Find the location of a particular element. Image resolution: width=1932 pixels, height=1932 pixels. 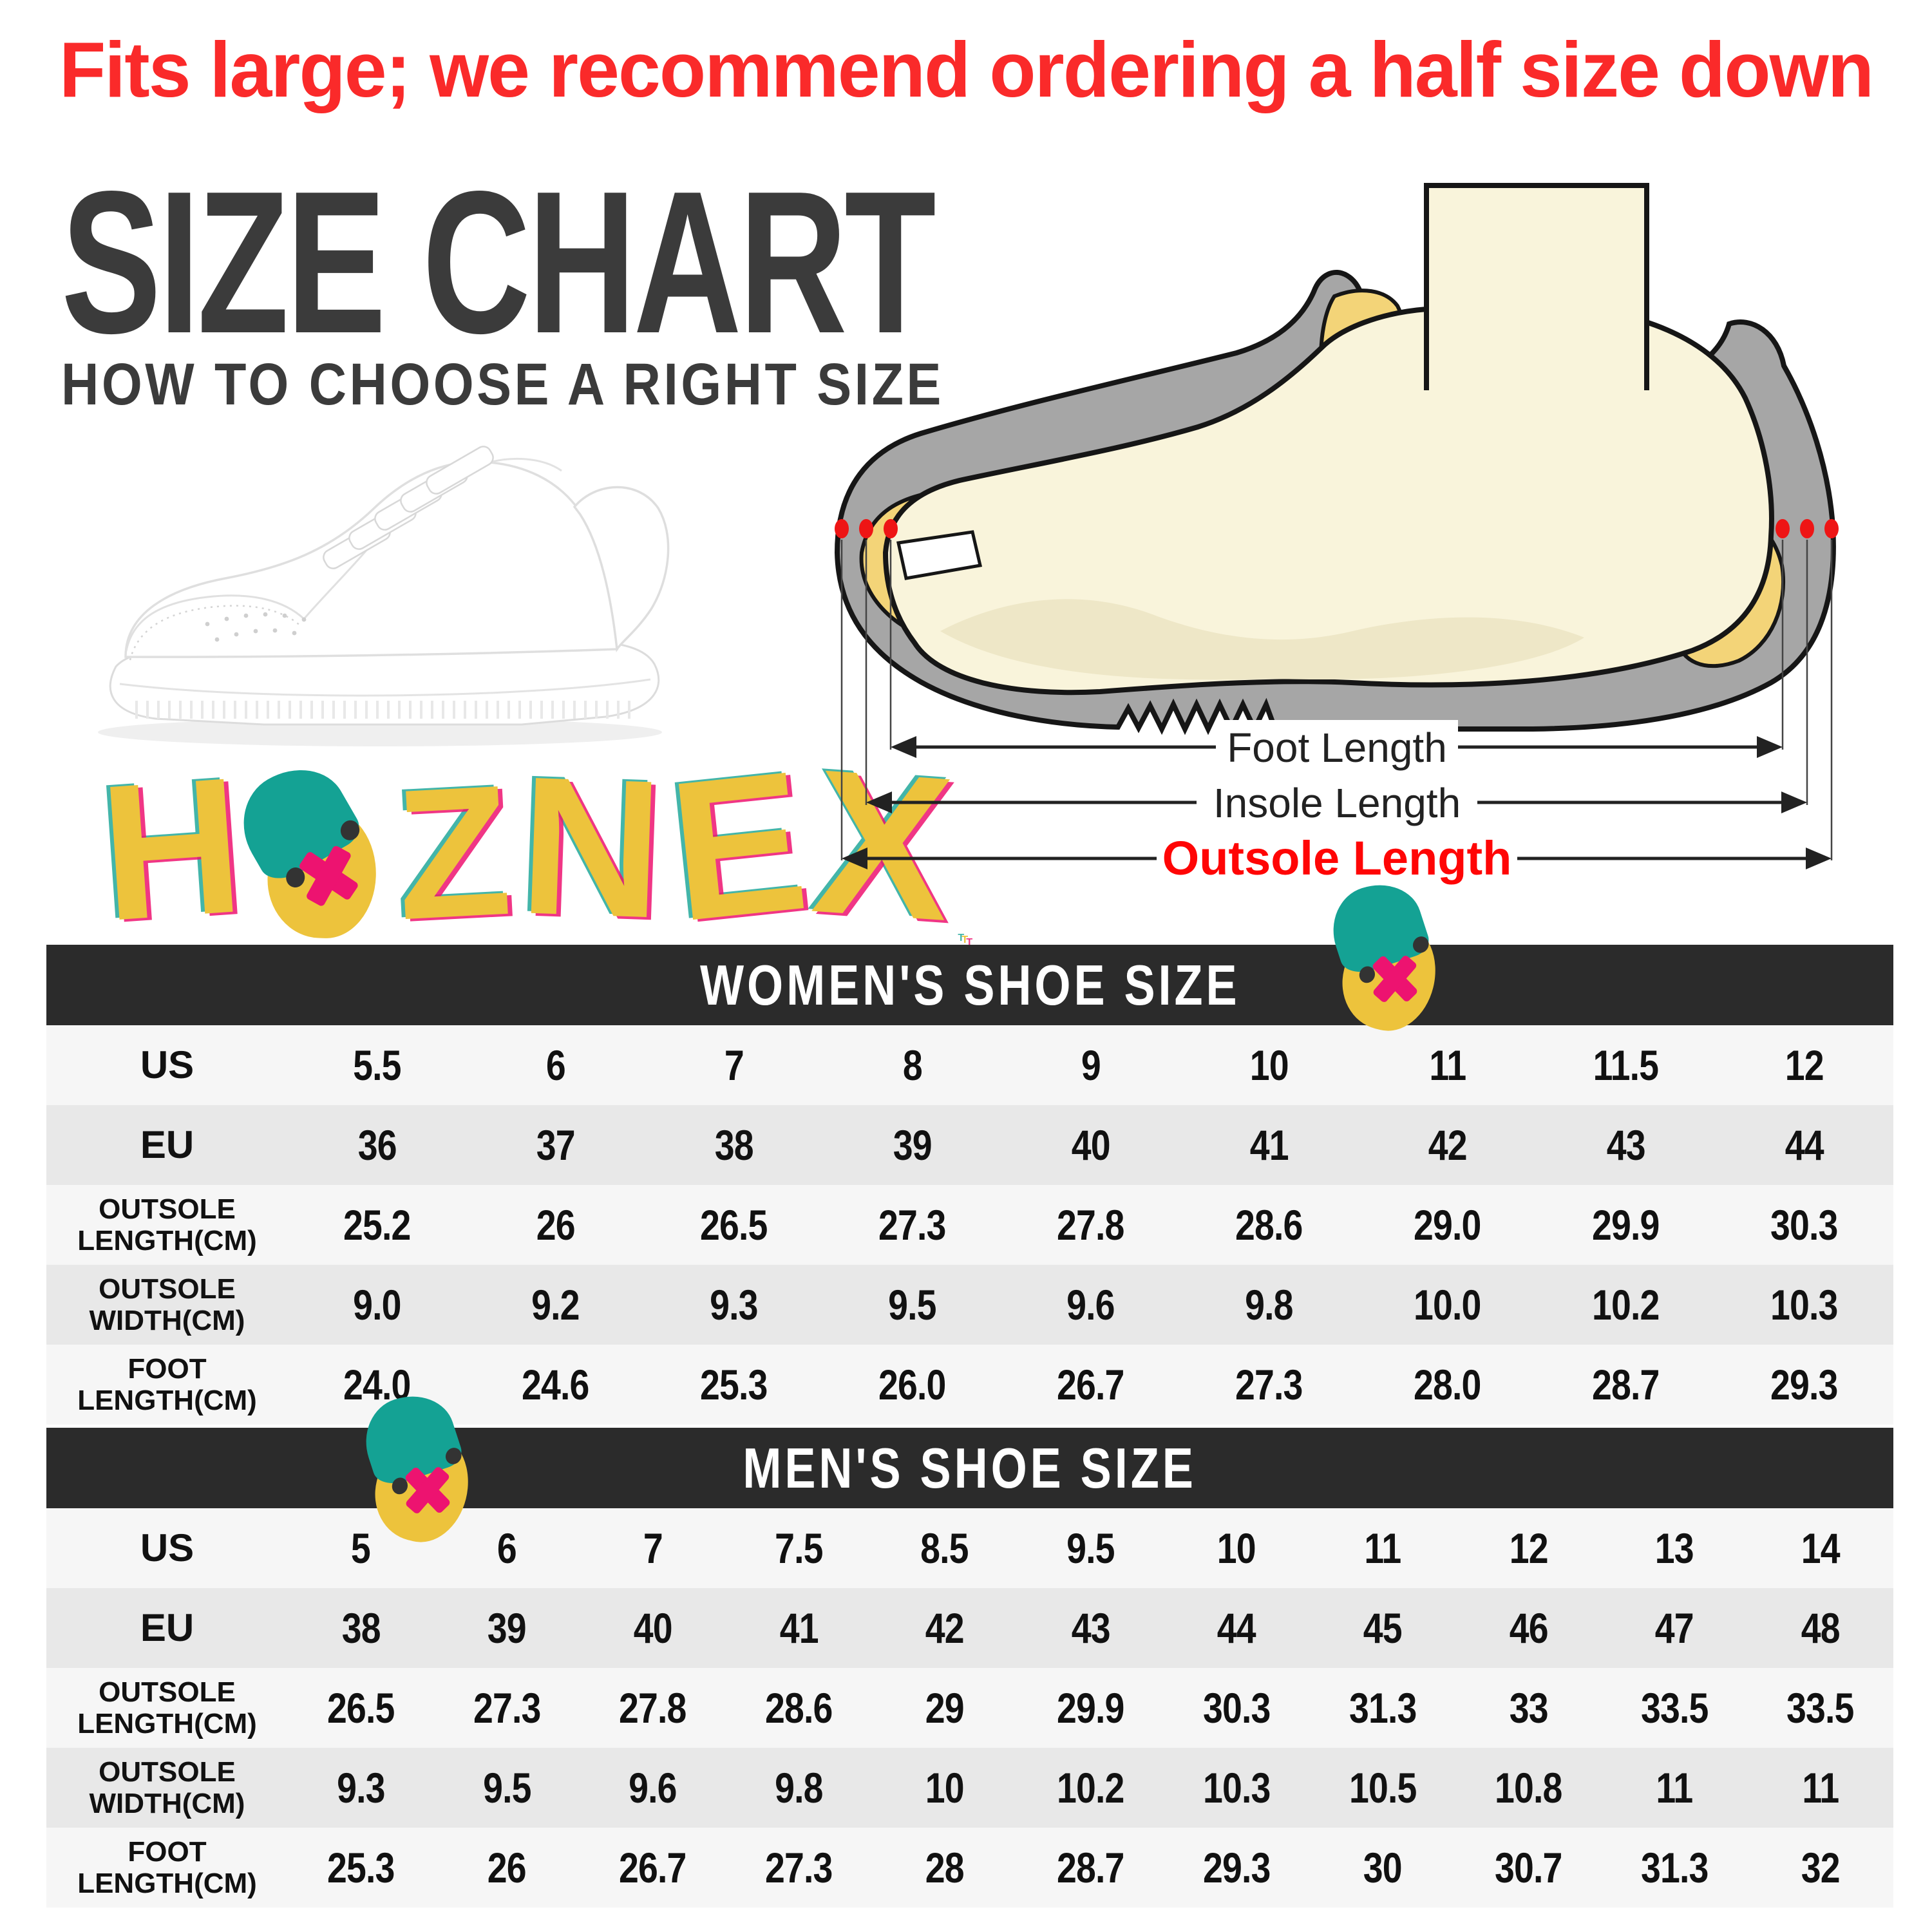

table-cell: 25.3 is located at coordinates (734, 1384).